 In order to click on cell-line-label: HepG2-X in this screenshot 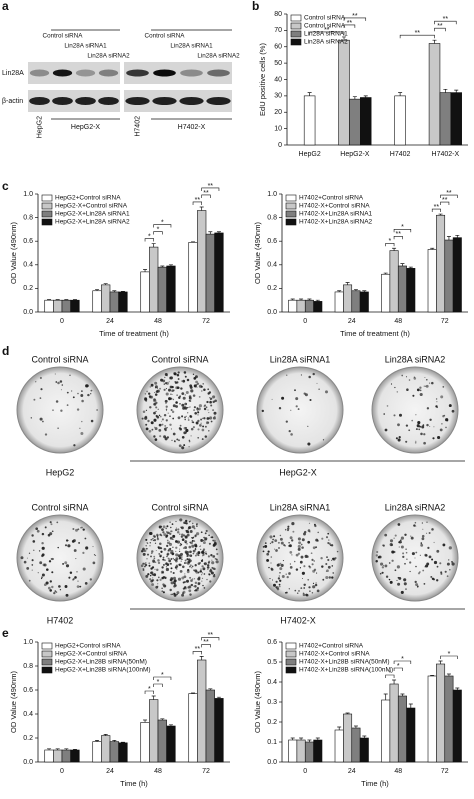, I will do `click(298, 472)`.